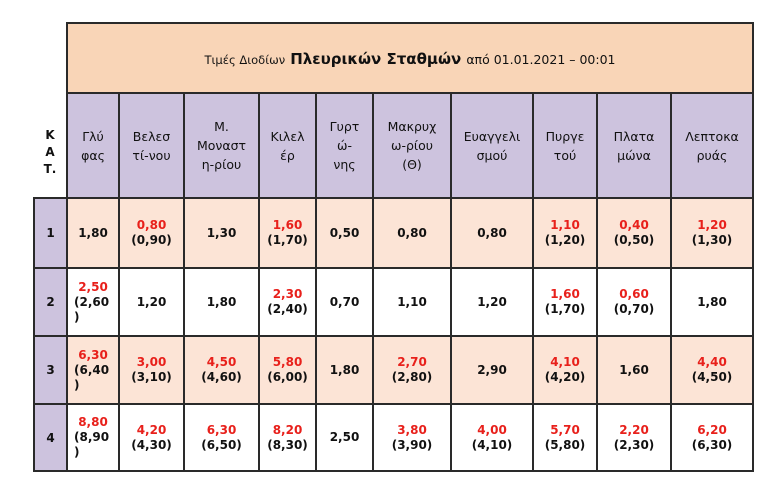 The image size is (780, 497). I want to click on previous-price: (0,50), so click(634, 240).